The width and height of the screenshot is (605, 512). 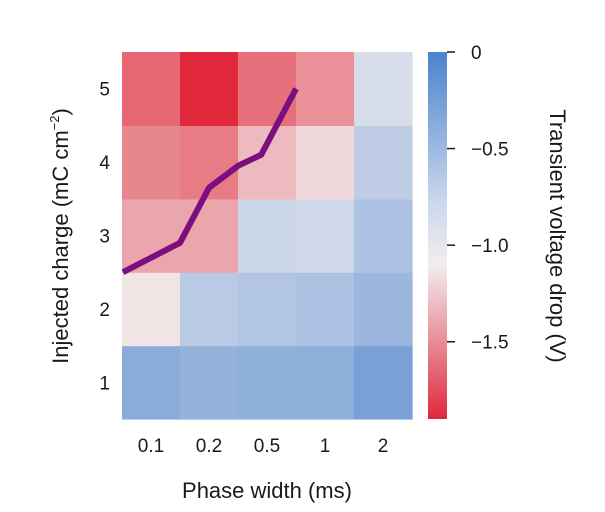 I want to click on x-tick-label: 2, so click(x=383, y=446).